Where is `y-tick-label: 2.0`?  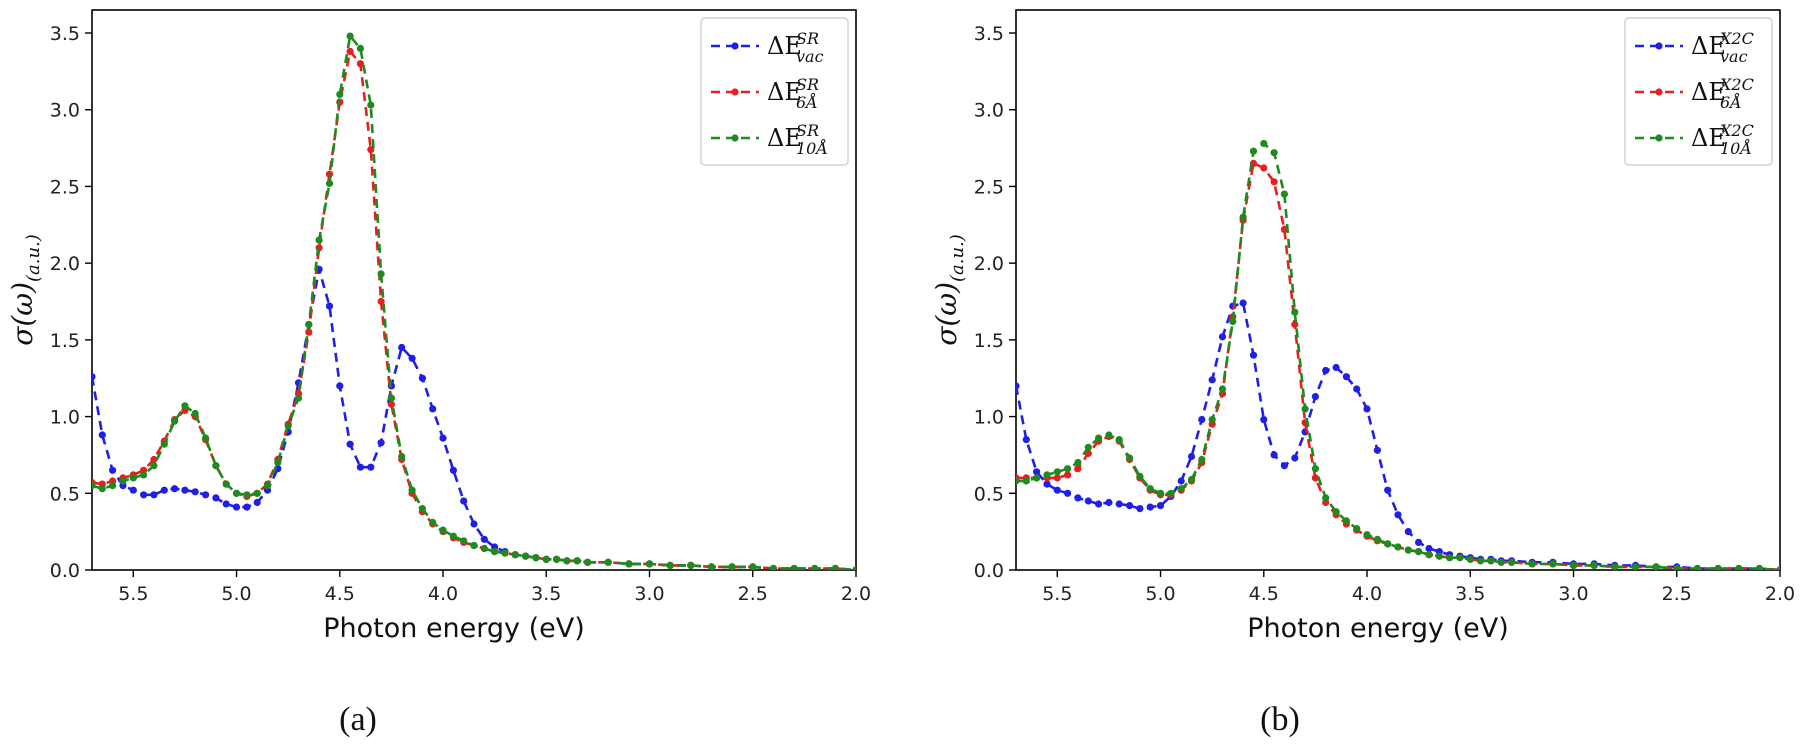
y-tick-label: 2.0 is located at coordinates (989, 264).